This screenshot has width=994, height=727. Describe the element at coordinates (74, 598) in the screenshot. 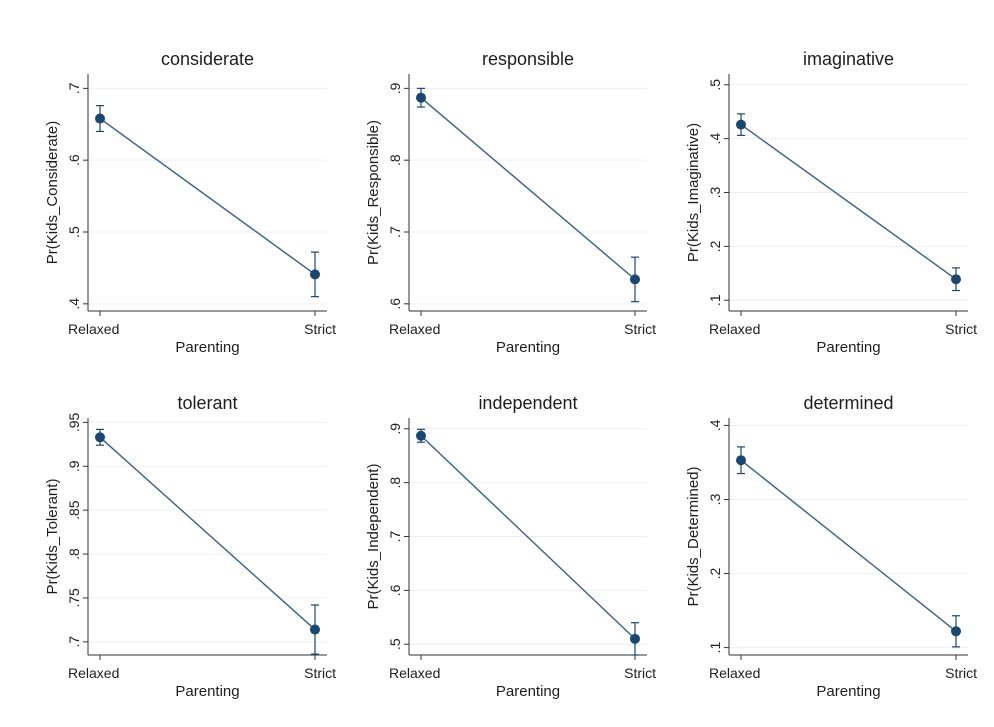

I see `y-tick-label: .75` at that location.